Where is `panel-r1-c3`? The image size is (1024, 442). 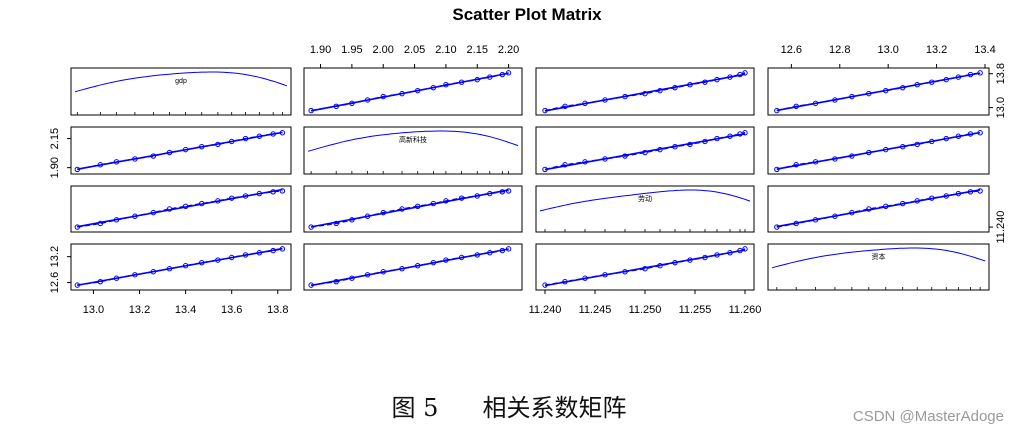
panel-r1-c3 is located at coordinates (878, 150).